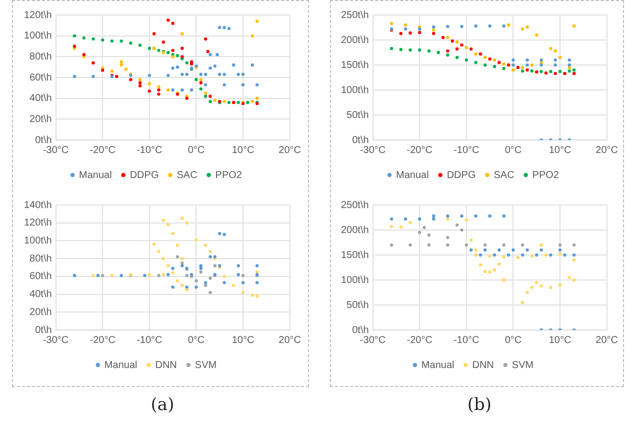  I want to click on text: (a), so click(163, 405).